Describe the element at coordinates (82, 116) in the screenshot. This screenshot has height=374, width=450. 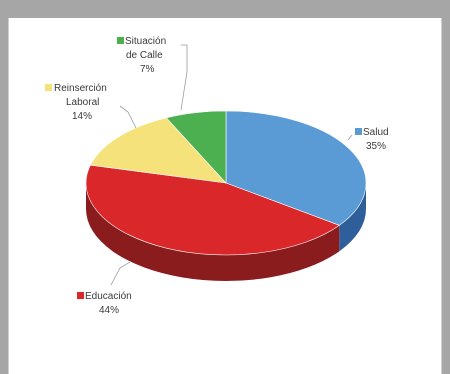
I see `label-reinsercion-value: 14%` at that location.